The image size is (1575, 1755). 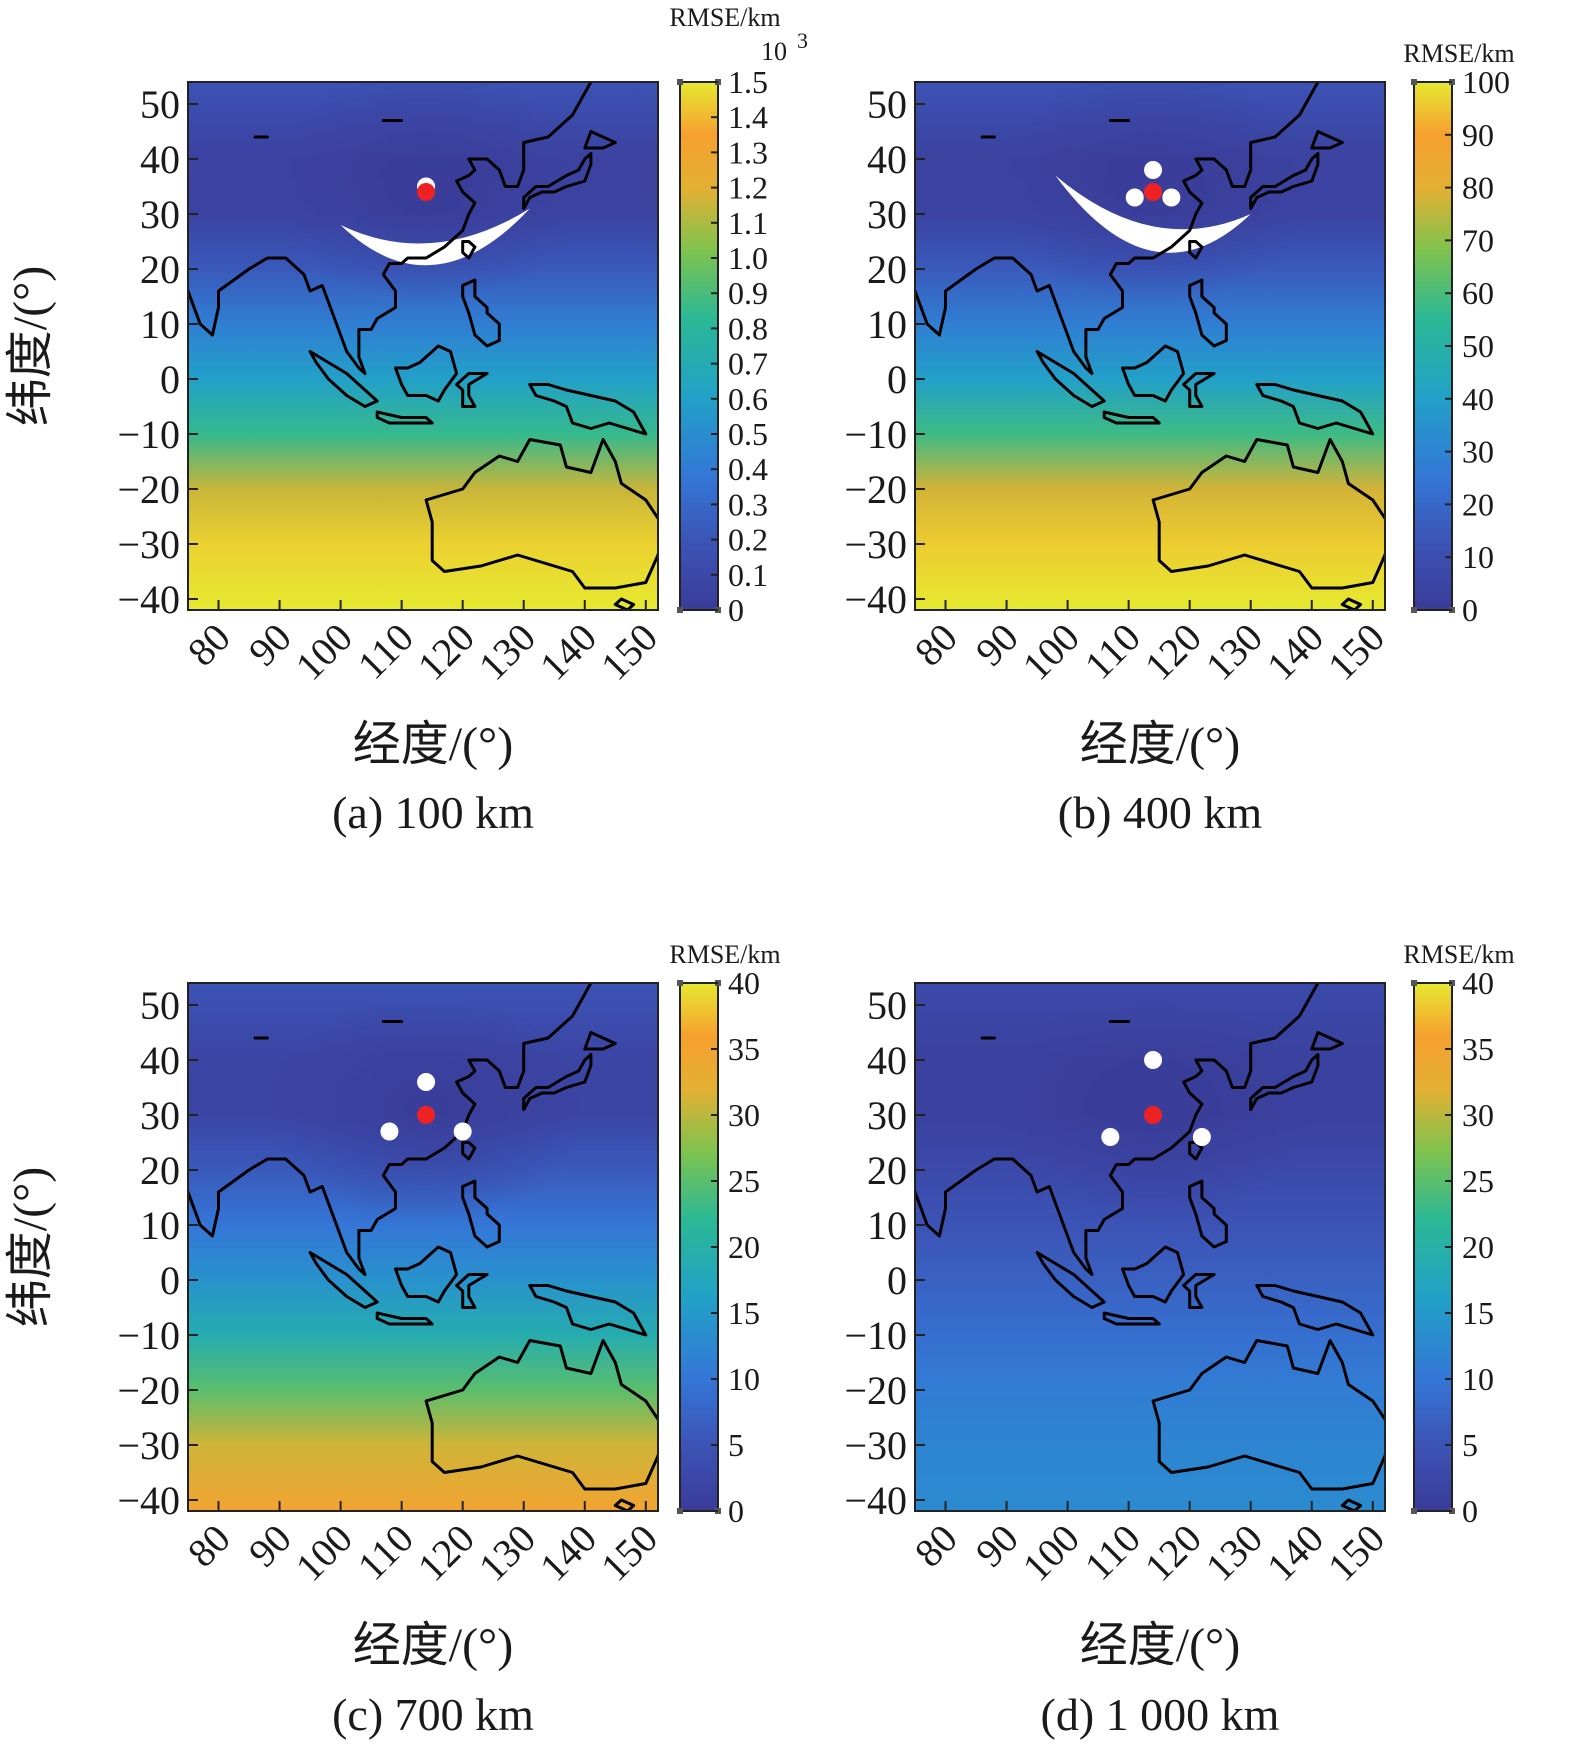 I want to click on colorbar-tick-label: 70, so click(x=1478, y=240).